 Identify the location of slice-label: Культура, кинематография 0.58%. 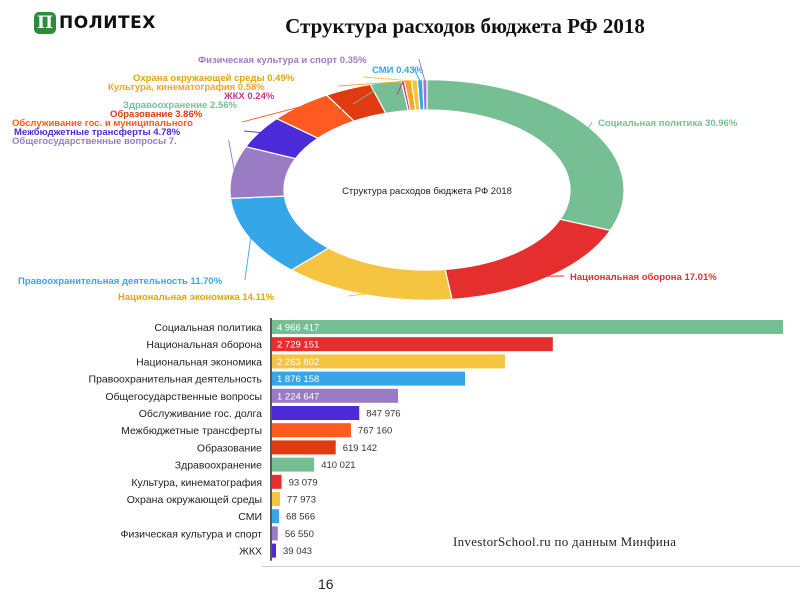
(186, 87).